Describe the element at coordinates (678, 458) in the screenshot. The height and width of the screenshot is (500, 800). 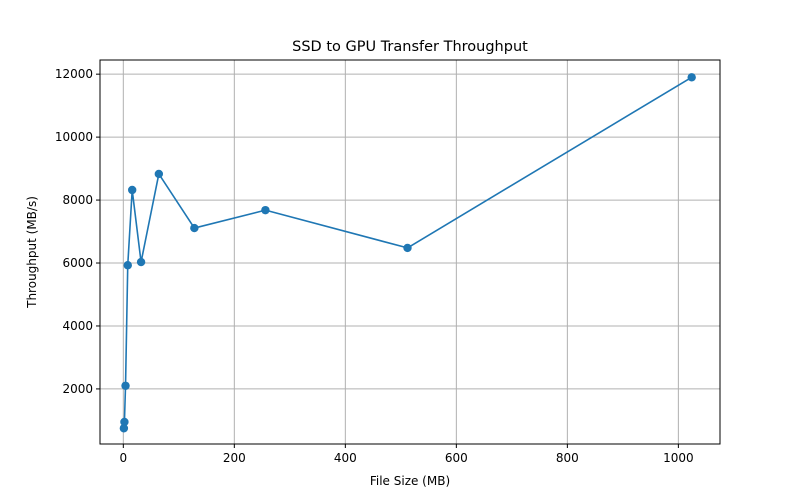
I see `x-tick-label: 1000` at that location.